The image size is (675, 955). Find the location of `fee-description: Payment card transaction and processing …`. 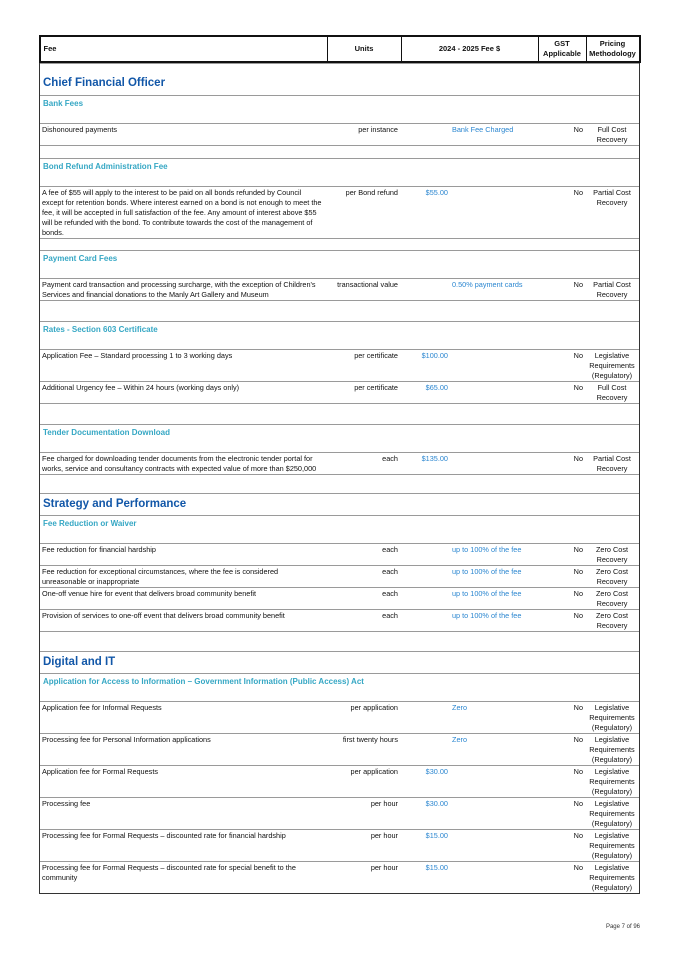

fee-description: Payment card transaction and processing … is located at coordinates (179, 289).